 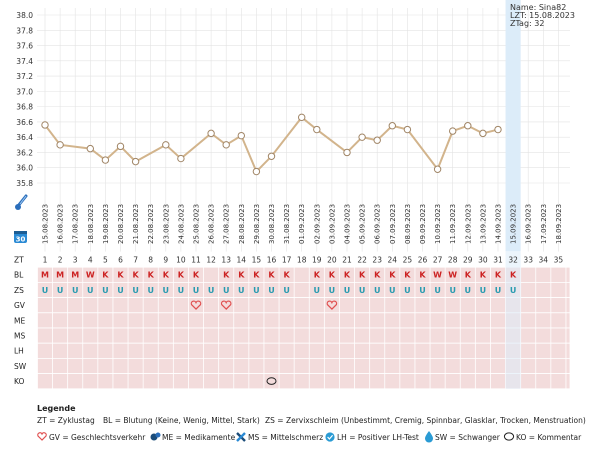 I want to click on row-me, so click(x=303, y=320).